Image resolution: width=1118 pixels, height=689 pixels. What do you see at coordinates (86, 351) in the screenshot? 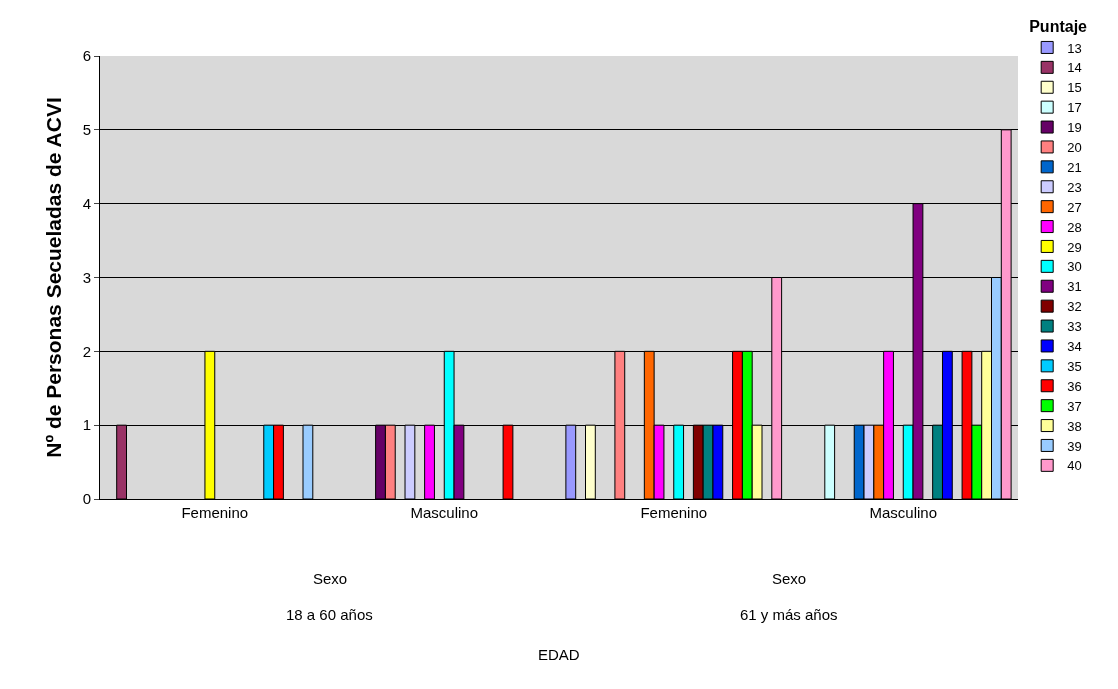
I see `y-tick-label: 2` at bounding box center [86, 351].